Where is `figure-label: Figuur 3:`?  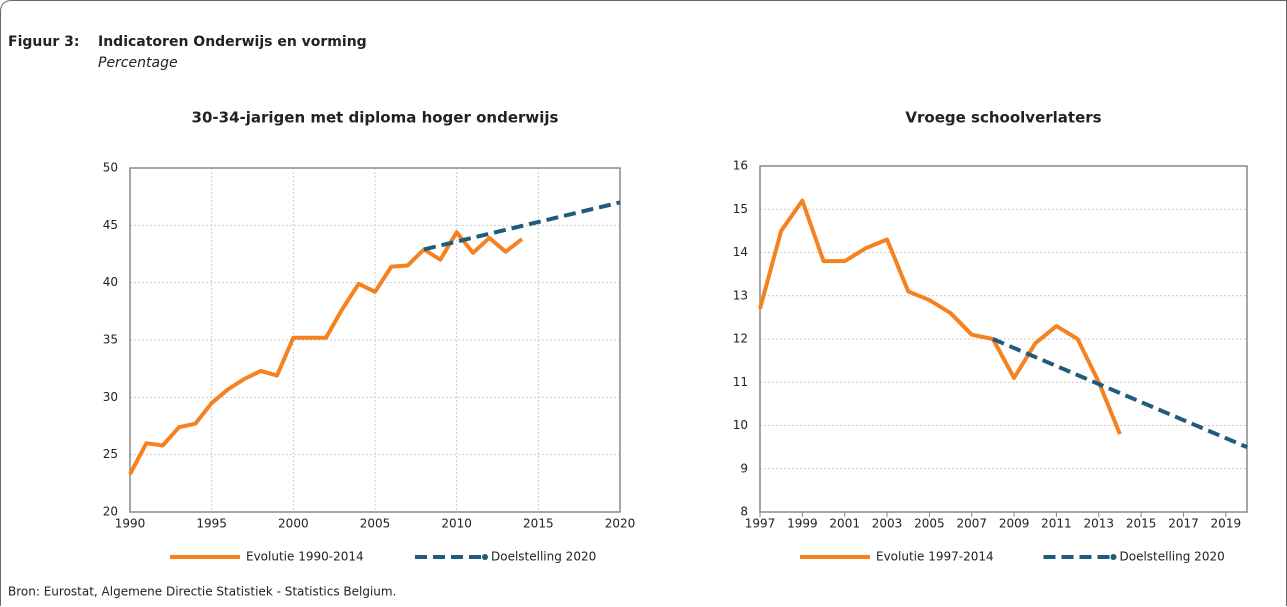
figure-label: Figuur 3: is located at coordinates (43, 42).